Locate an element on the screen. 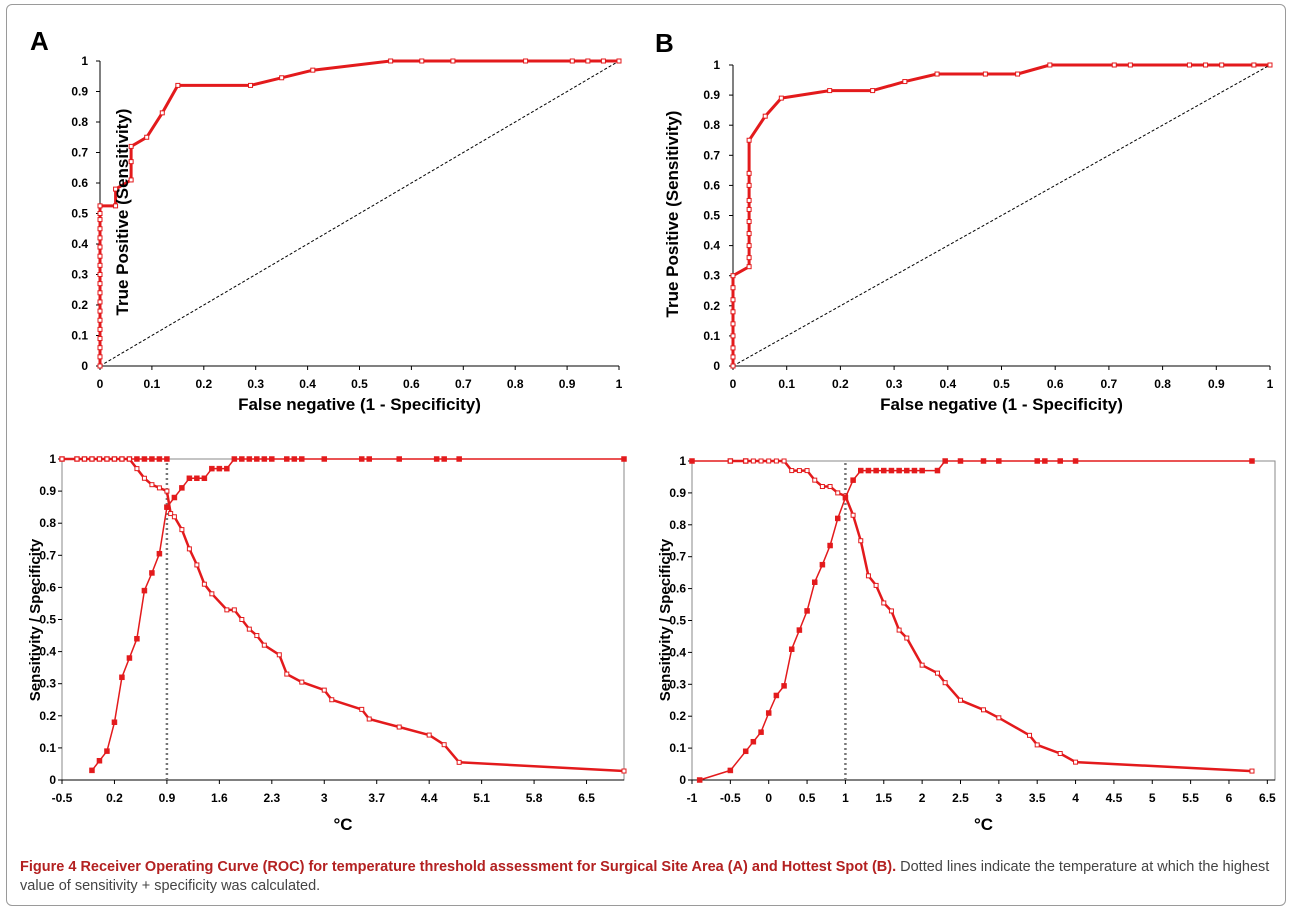  x-tick-label: 3.7 is located at coordinates (376, 798).